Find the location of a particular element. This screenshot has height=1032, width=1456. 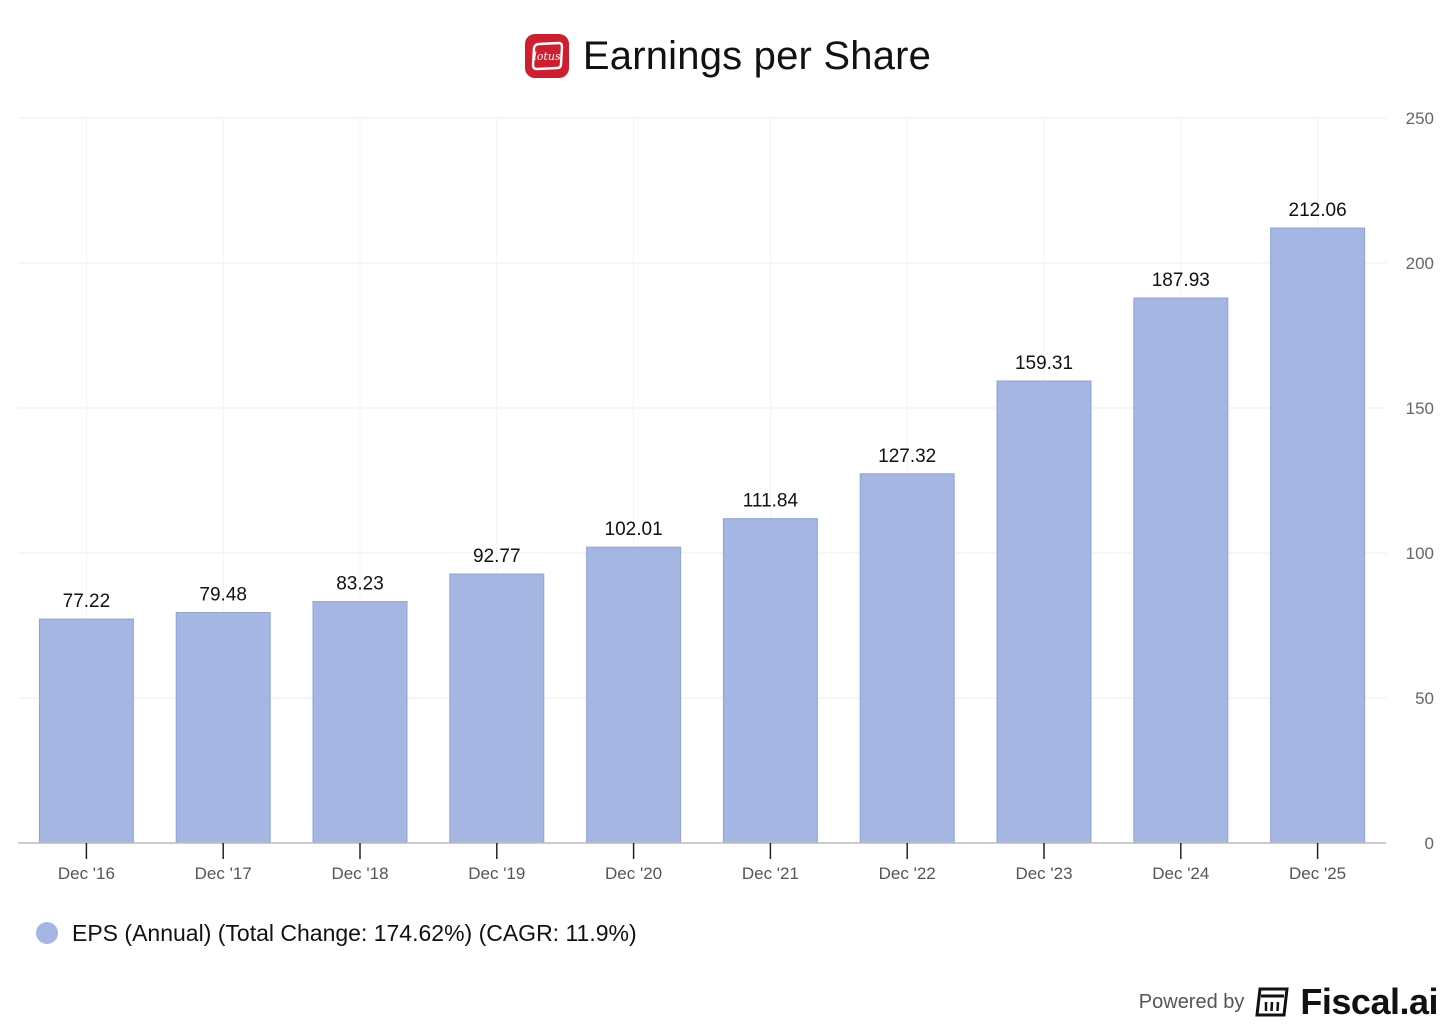

footer-attribution: Powered by Fiscal.ai is located at coordinates (1288, 1001).